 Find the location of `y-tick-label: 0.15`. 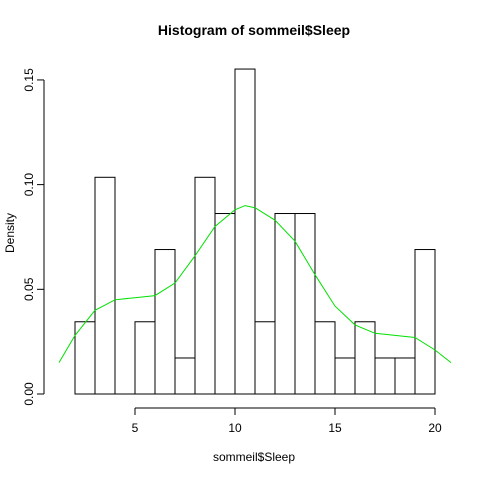

y-tick-label: 0.15 is located at coordinates (29, 80).